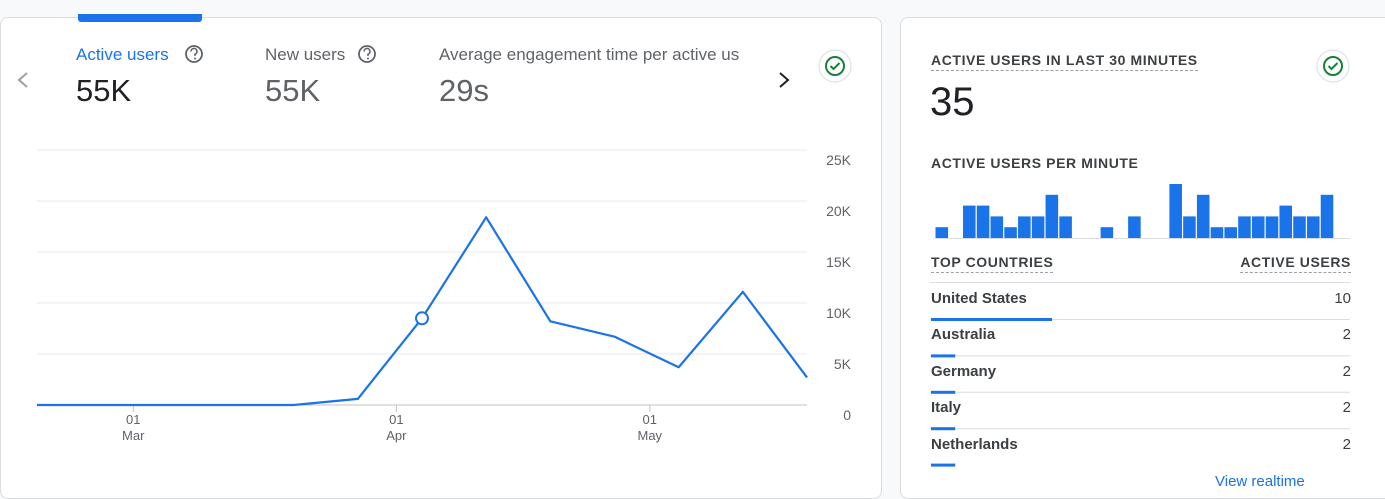  What do you see at coordinates (979, 298) in the screenshot?
I see `country-name: United States` at bounding box center [979, 298].